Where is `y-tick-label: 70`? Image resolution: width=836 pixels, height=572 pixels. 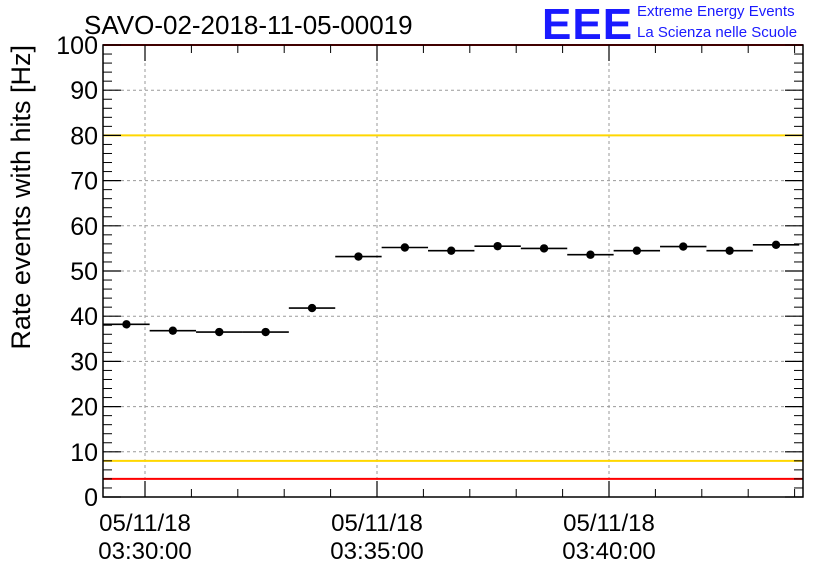
y-tick-label: 70 is located at coordinates (84, 182).